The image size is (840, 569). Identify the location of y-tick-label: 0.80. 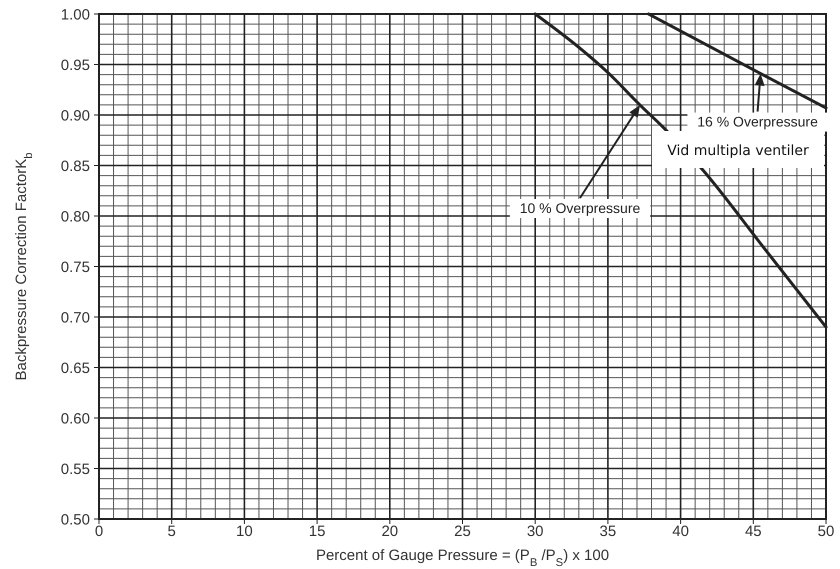
(75, 217).